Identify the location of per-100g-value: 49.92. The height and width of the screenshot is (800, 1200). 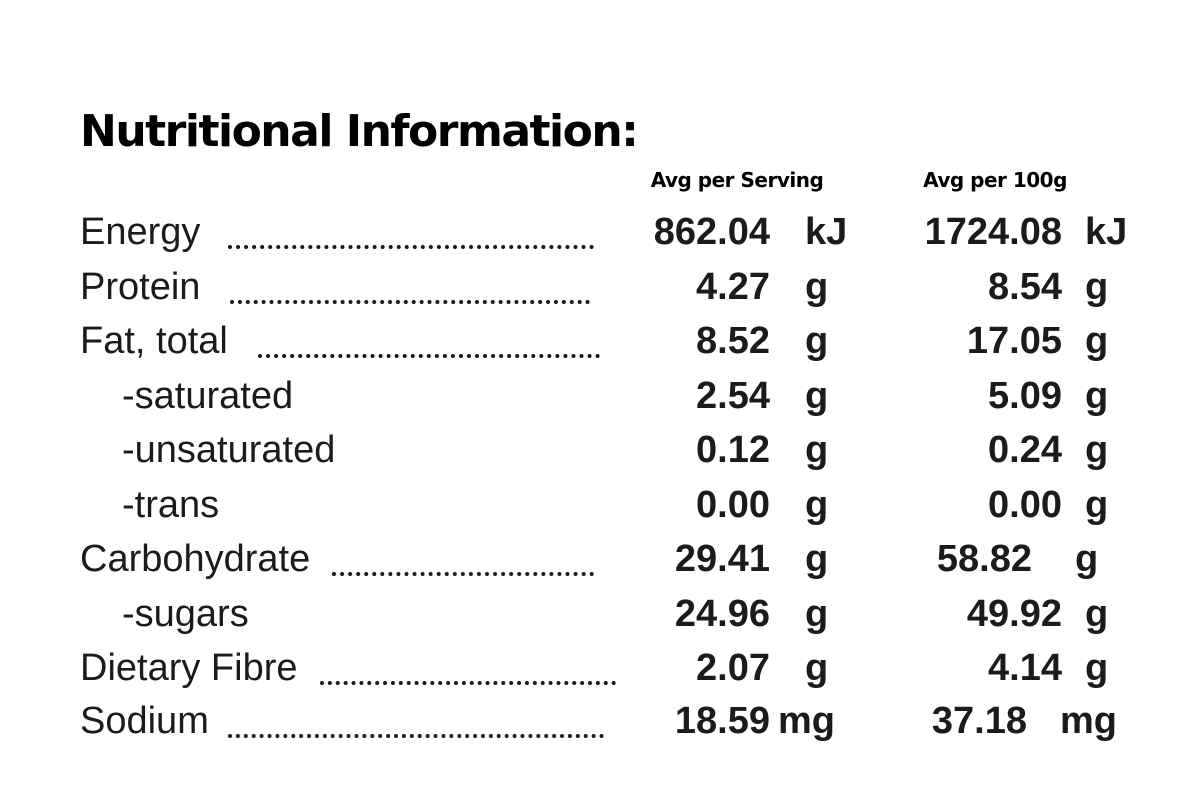
(1014, 614).